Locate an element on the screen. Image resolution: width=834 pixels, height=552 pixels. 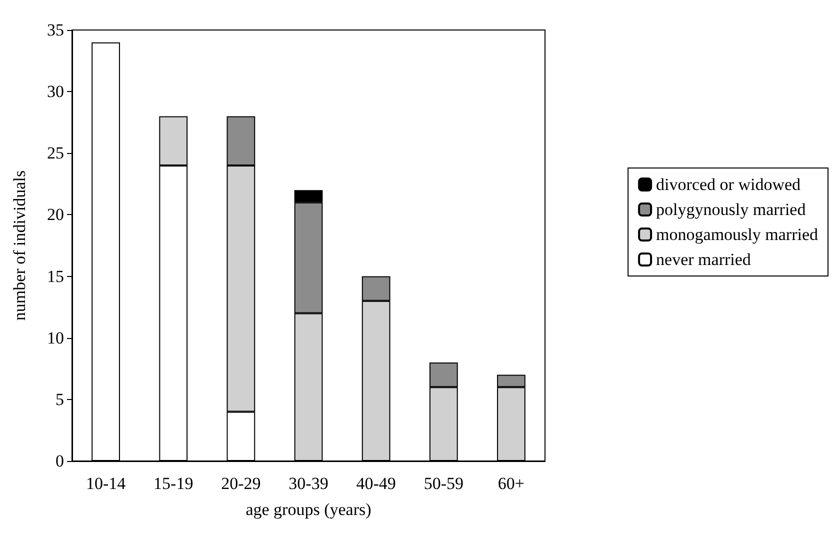
x-tick-label: 30-39 is located at coordinates (308, 483).